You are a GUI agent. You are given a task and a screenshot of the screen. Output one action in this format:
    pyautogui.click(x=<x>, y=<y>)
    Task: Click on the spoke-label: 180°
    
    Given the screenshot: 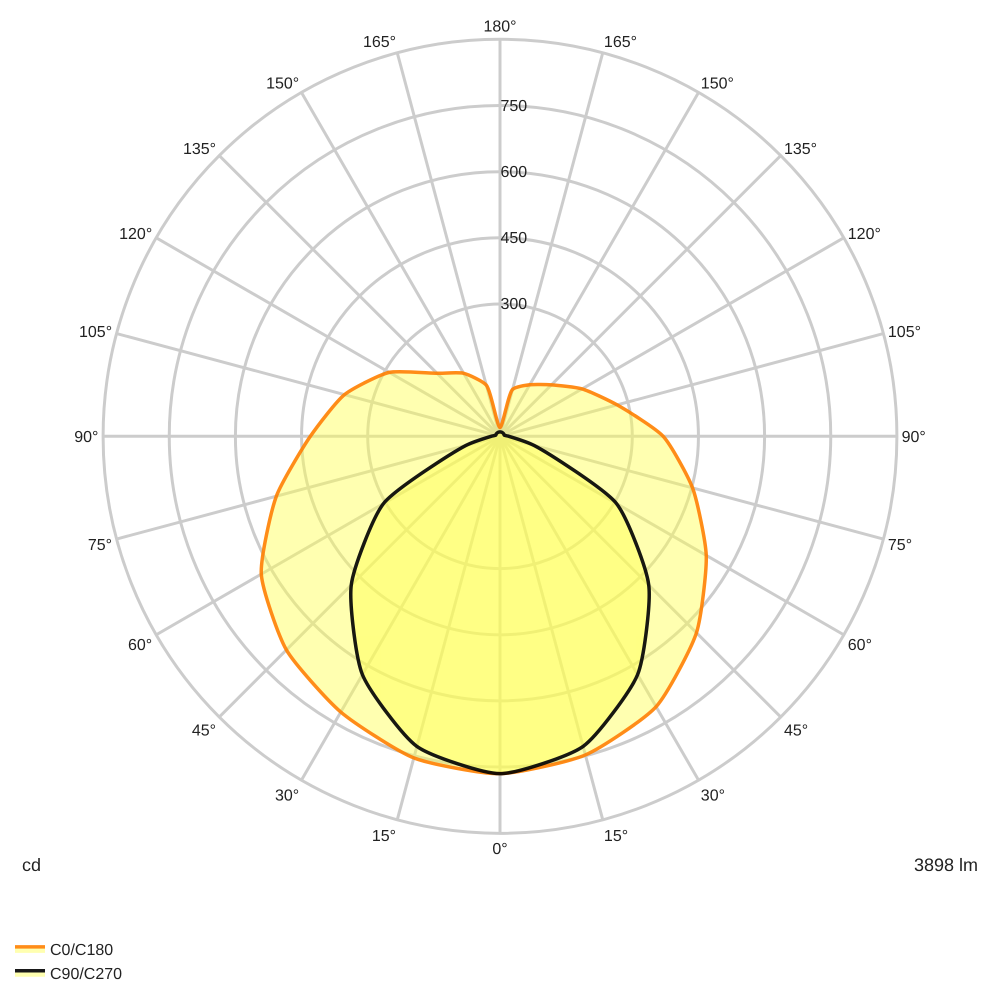 What is the action you would take?
    pyautogui.click(x=500, y=27)
    